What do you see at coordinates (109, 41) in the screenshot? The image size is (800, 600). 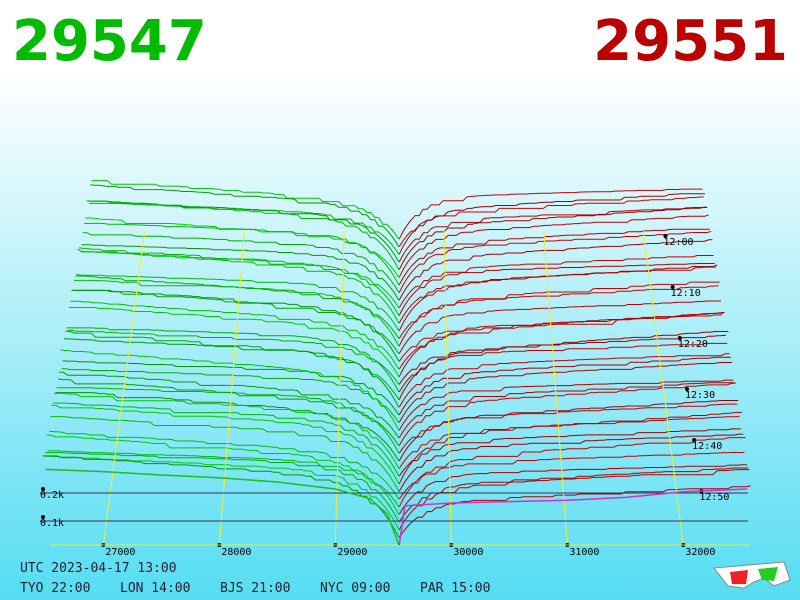 I see `bid-price: 29547` at bounding box center [109, 41].